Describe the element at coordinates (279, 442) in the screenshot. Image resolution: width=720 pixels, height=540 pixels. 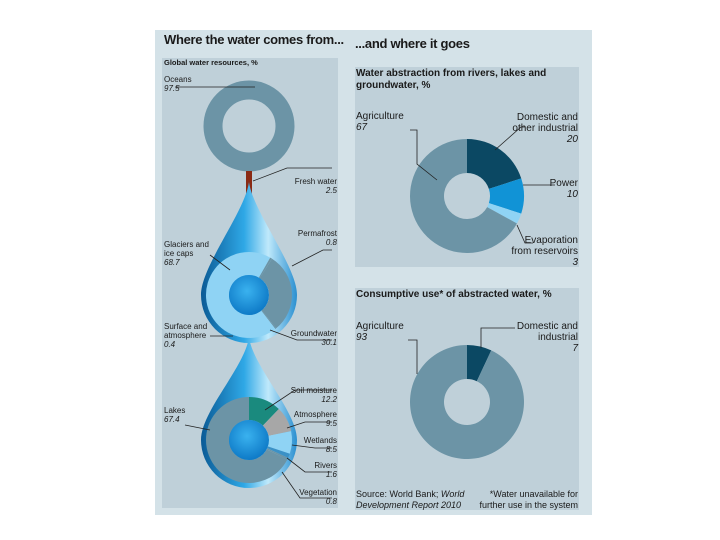
I see `surface-slice-wetlands` at that location.